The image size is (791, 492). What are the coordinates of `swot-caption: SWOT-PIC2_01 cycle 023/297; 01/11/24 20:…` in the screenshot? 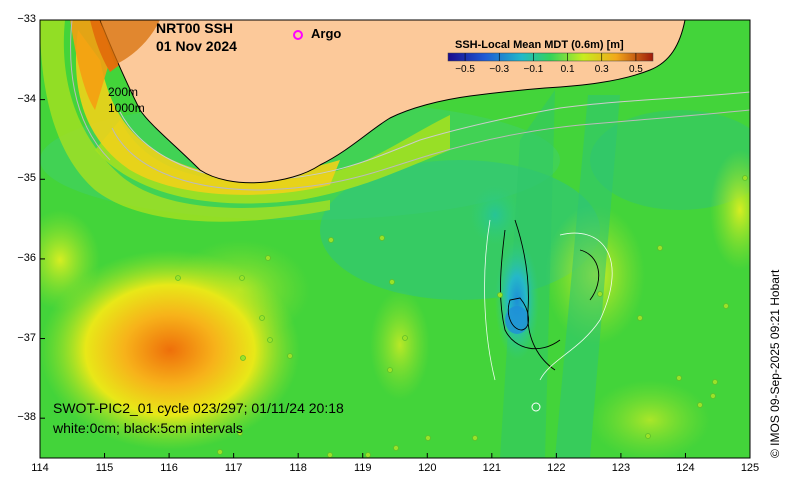 It's located at (198, 408).